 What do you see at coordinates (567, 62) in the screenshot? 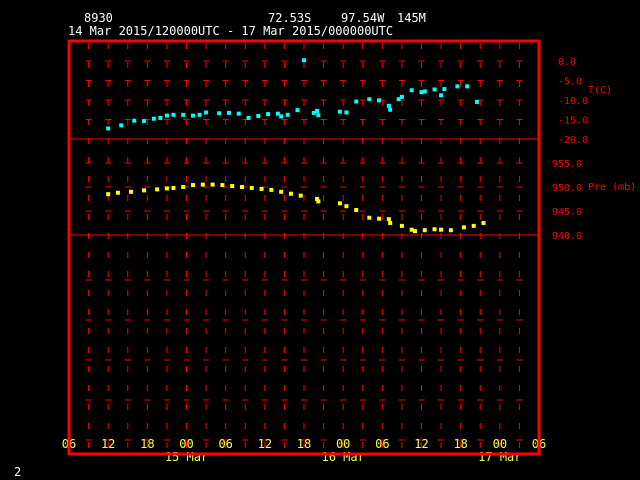
I see `temperature-tick-label: 0.0` at bounding box center [567, 62].